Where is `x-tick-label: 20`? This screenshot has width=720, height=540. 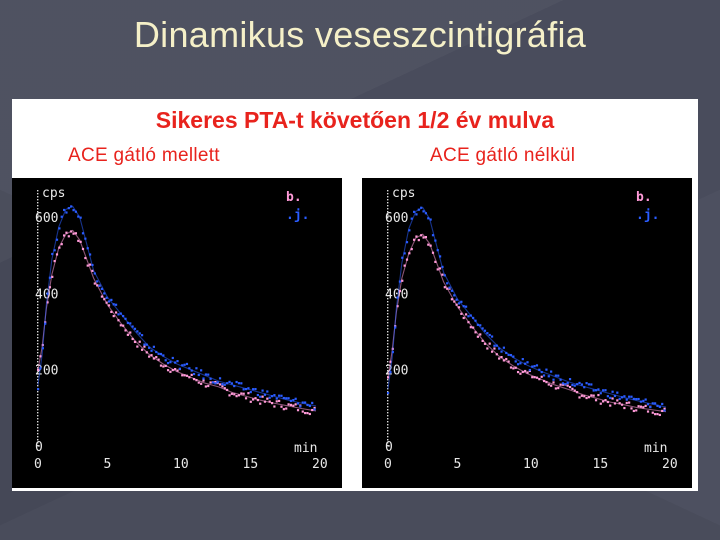
x-tick-label: 20 is located at coordinates (670, 464).